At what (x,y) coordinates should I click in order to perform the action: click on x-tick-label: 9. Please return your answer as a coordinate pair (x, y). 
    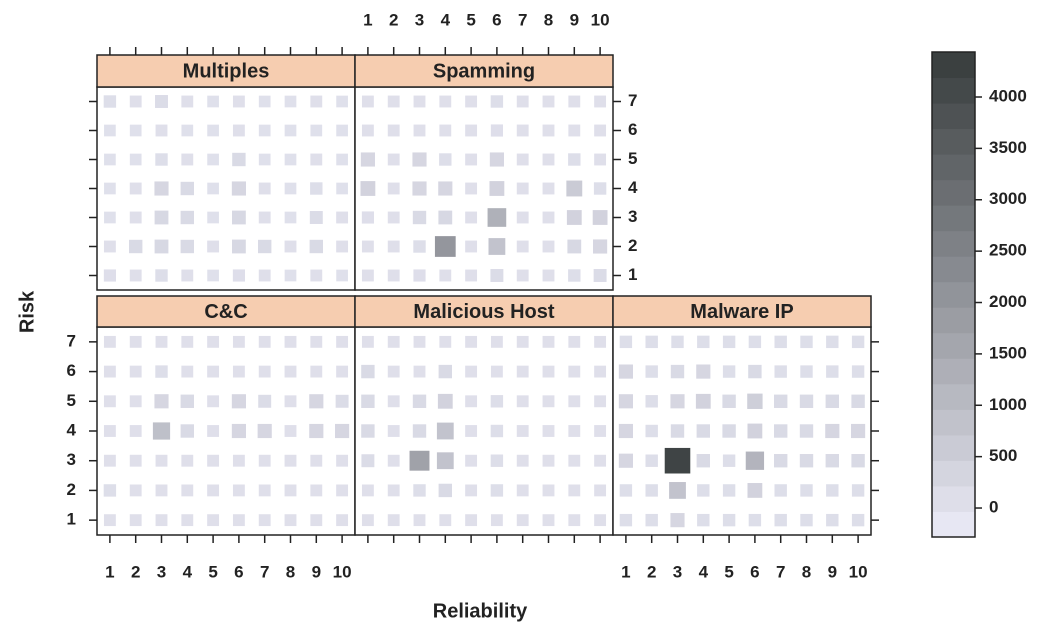
    Looking at the image, I should click on (316, 571).